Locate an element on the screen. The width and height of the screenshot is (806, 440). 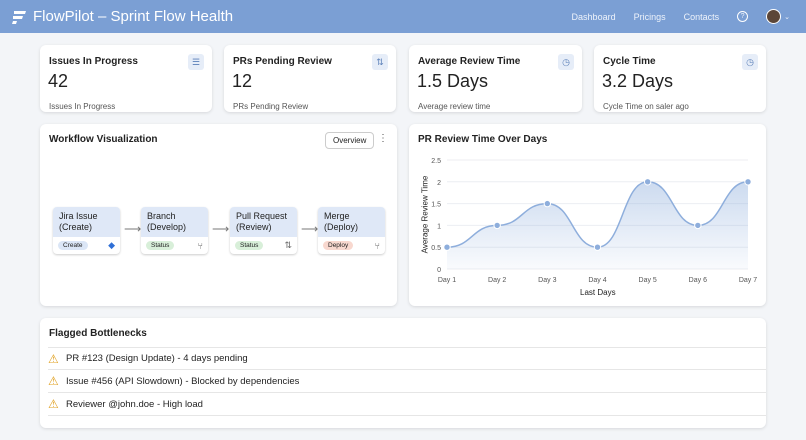
y-tick-label: 2 is located at coordinates (439, 183).